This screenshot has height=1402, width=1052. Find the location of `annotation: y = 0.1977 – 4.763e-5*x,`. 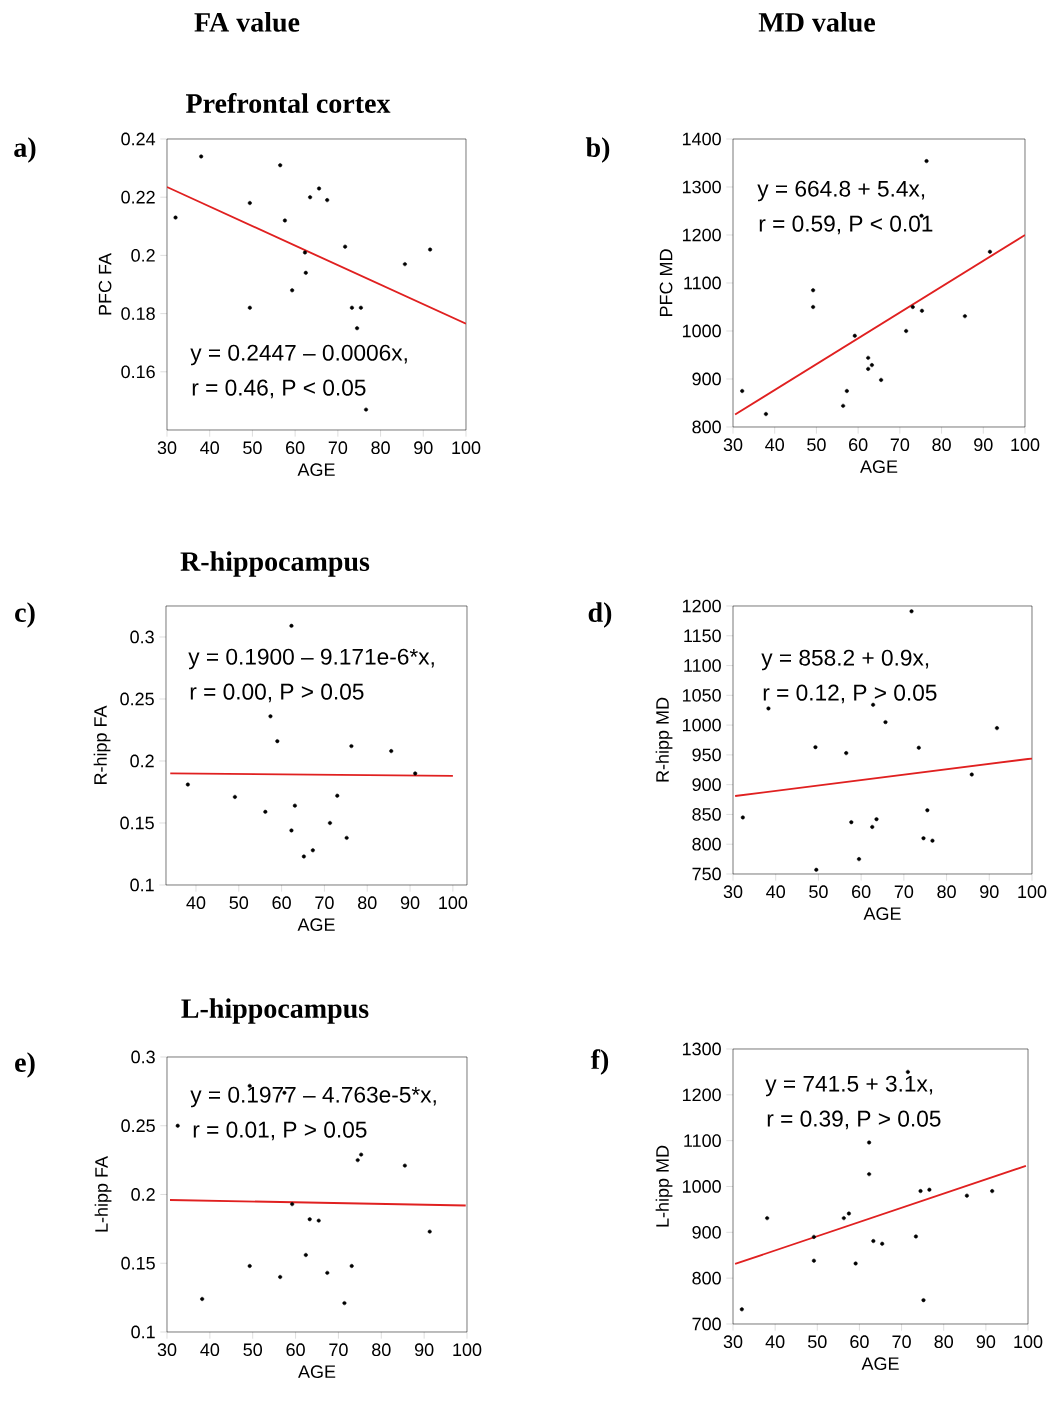

annotation: y = 0.1977 – 4.763e-5*x, is located at coordinates (313, 1097).